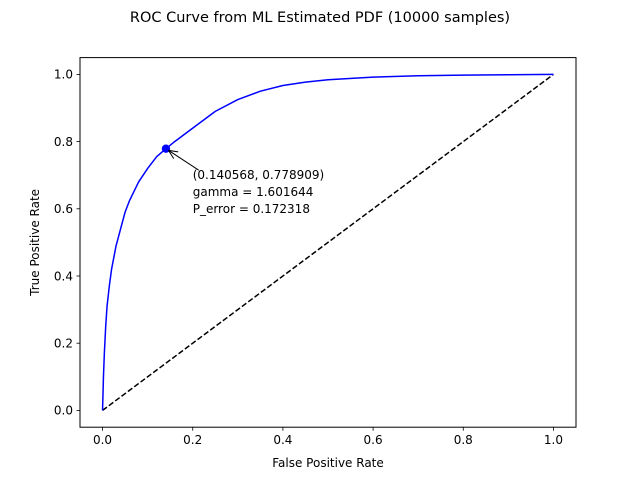 This screenshot has width=640, height=484. What do you see at coordinates (63, 142) in the screenshot?
I see `y-tick-label: 0.8` at bounding box center [63, 142].